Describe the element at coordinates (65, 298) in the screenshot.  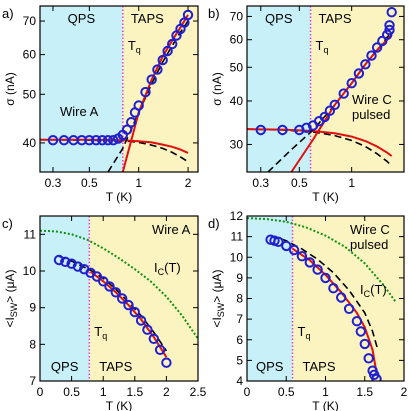
I see `qps-region` at that location.